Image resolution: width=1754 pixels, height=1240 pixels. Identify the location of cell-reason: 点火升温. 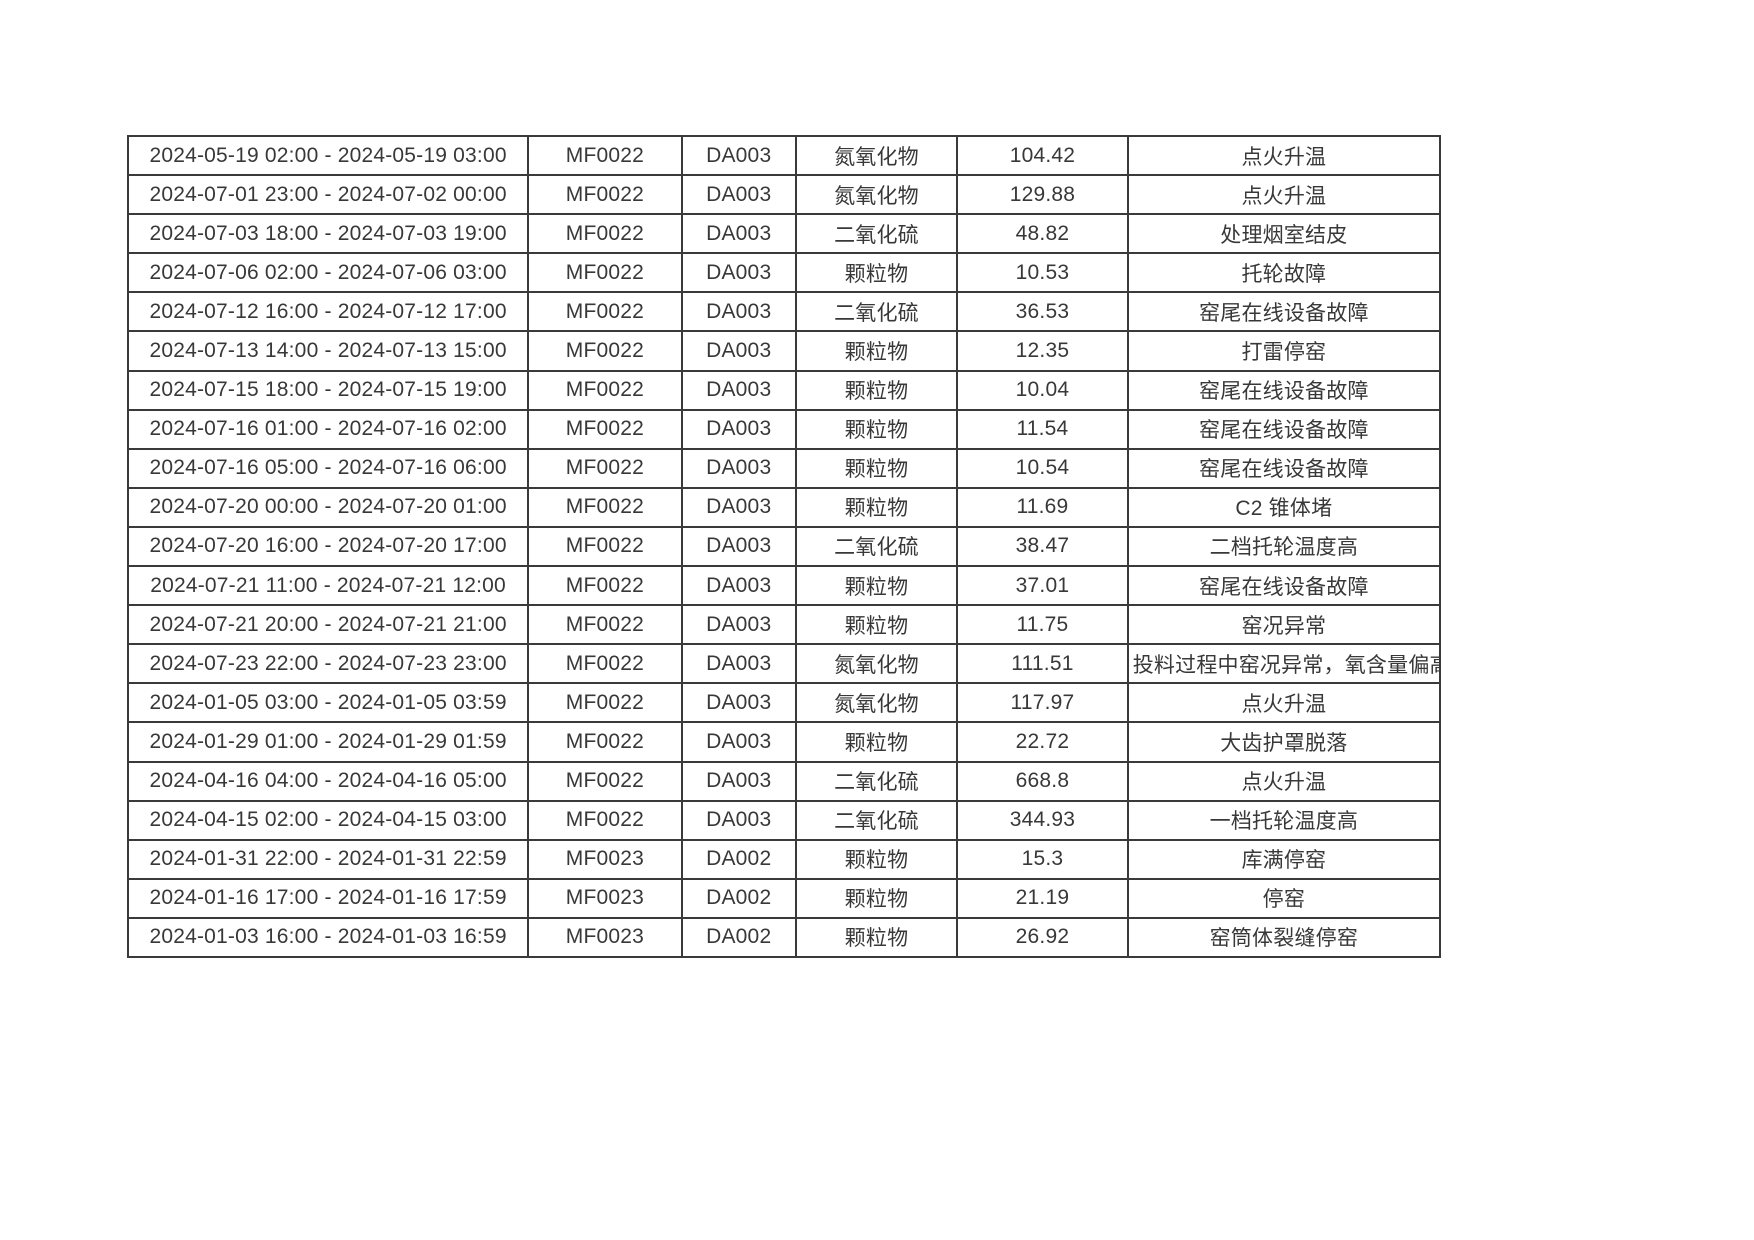
(1284, 155).